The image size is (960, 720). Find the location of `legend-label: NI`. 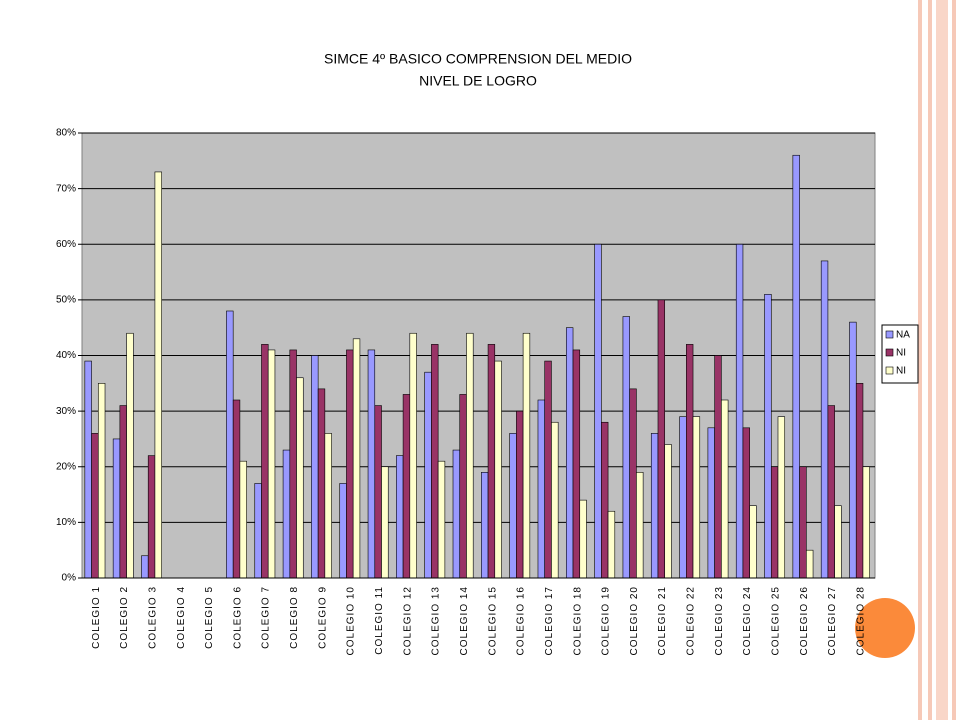

legend-label: NI is located at coordinates (901, 353).